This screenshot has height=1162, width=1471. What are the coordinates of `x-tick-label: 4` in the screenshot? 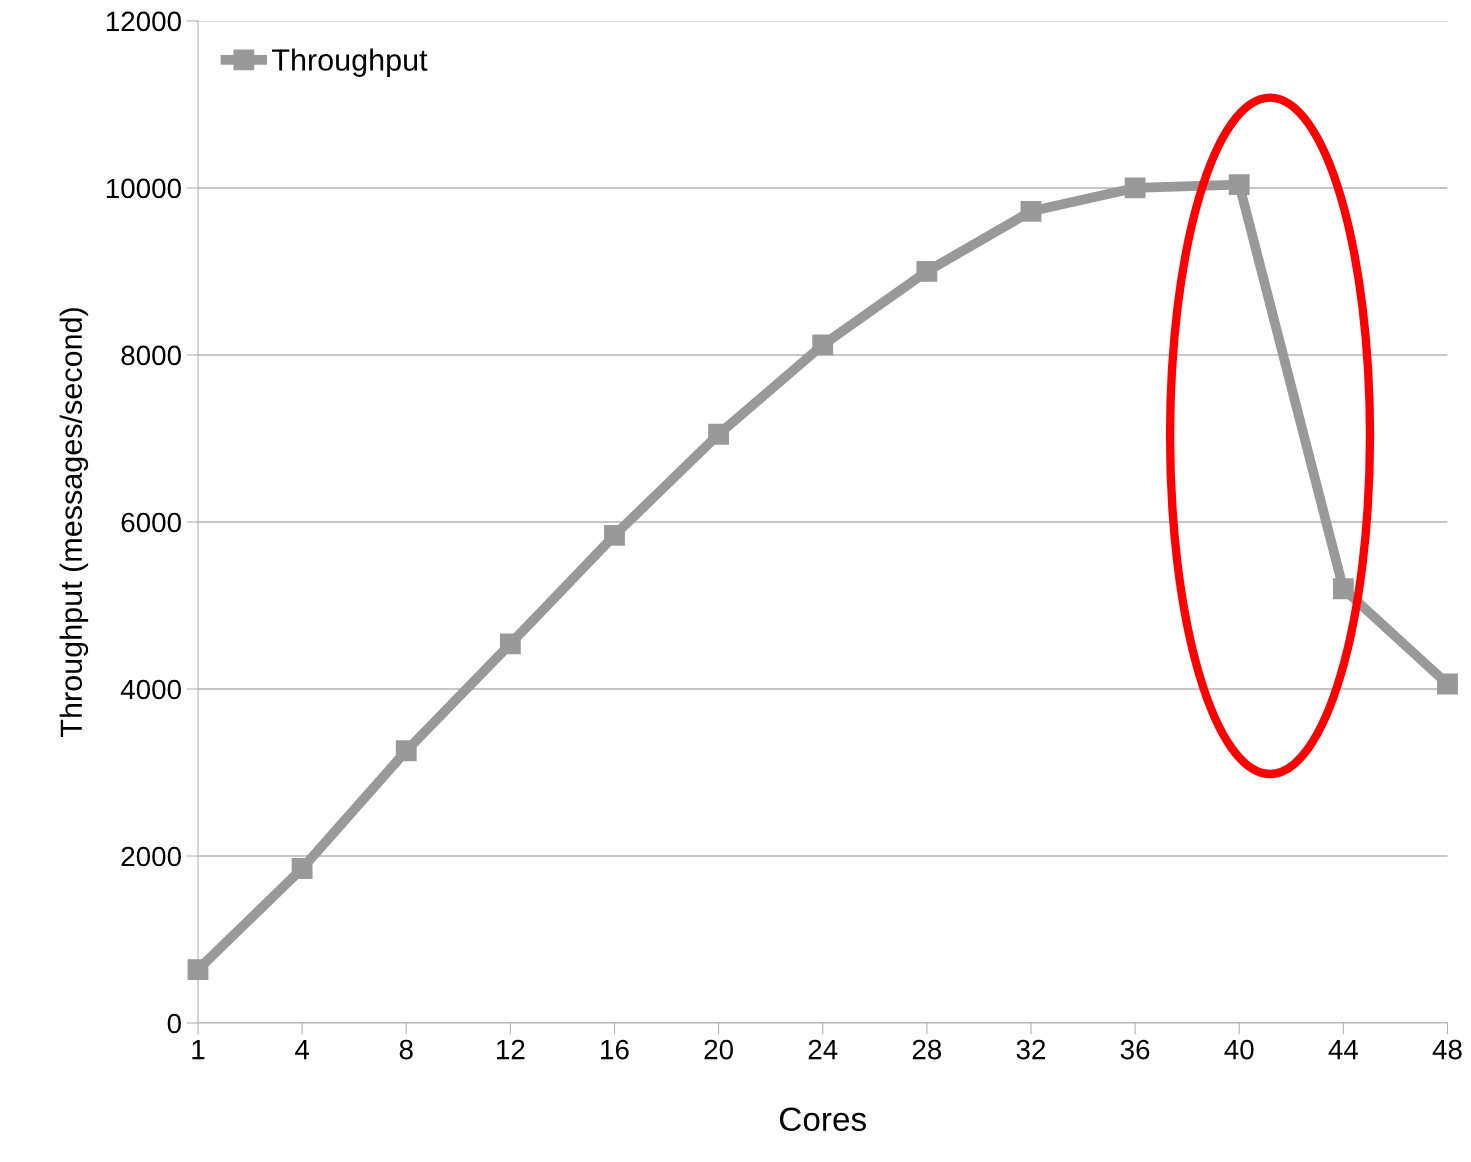 It's located at (302, 1050).